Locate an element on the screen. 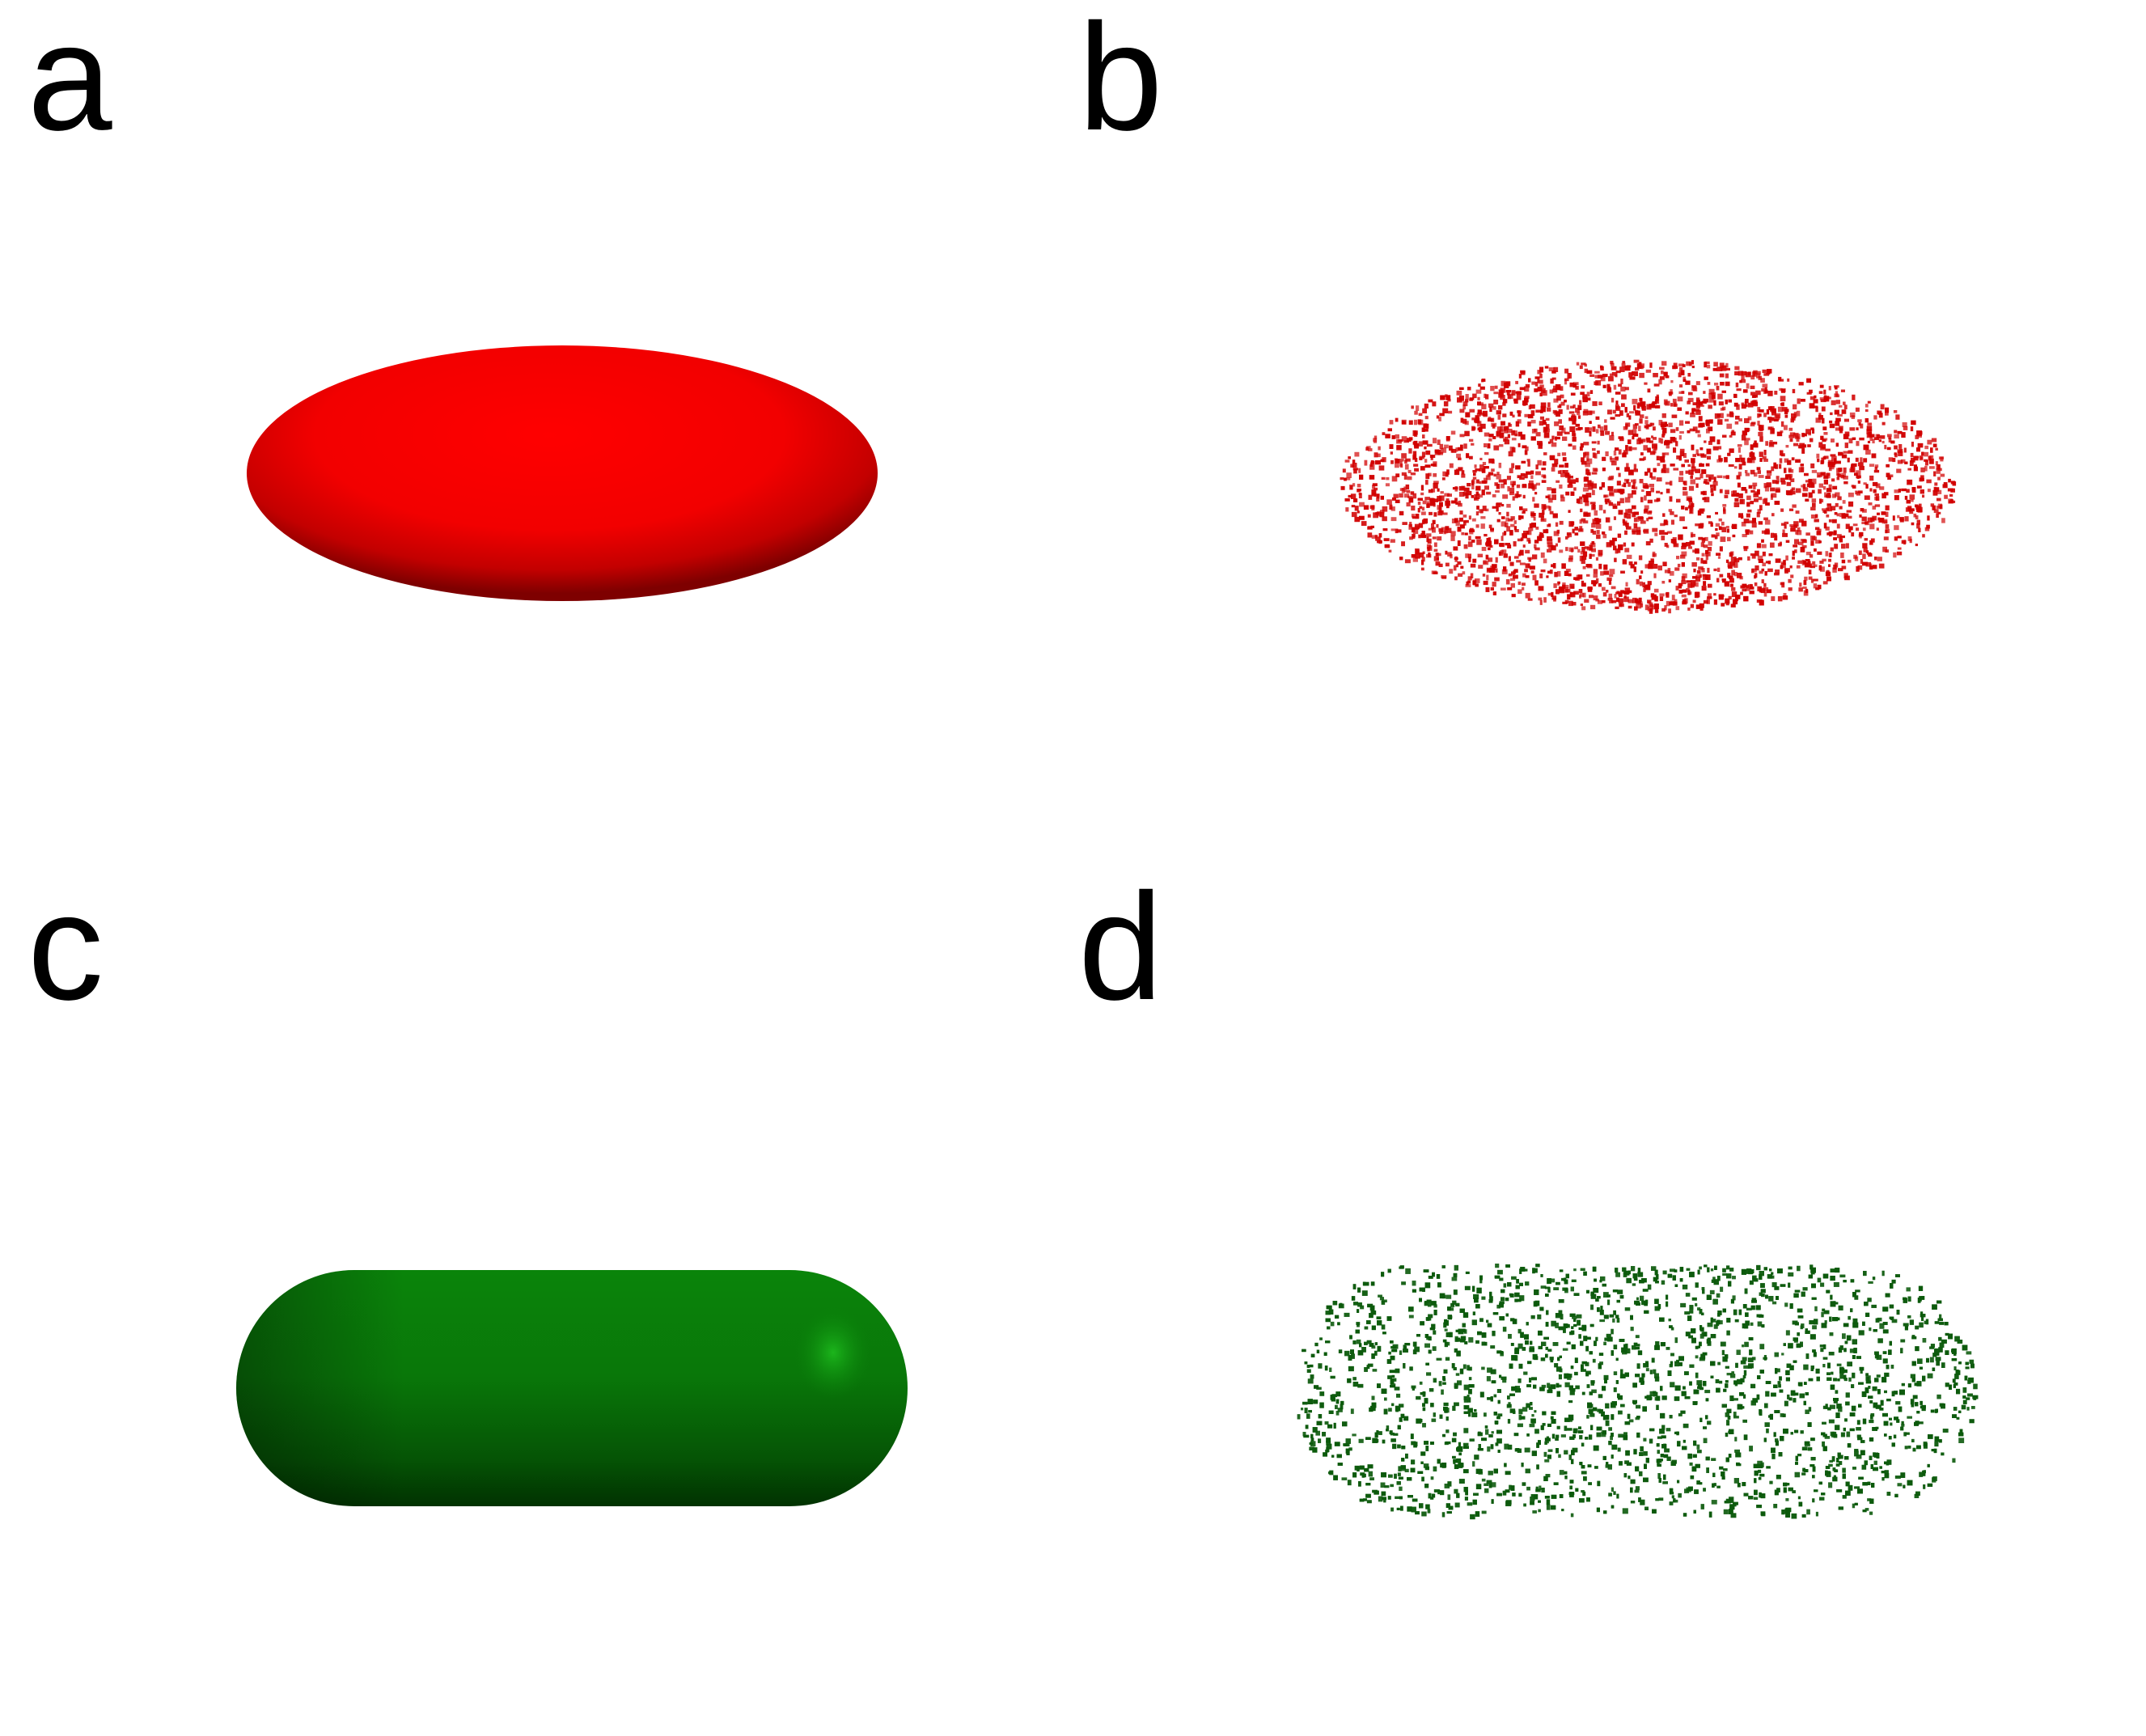 Image resolution: width=2146 pixels, height=1736 pixels. panel-a: a is located at coordinates (453, 300).